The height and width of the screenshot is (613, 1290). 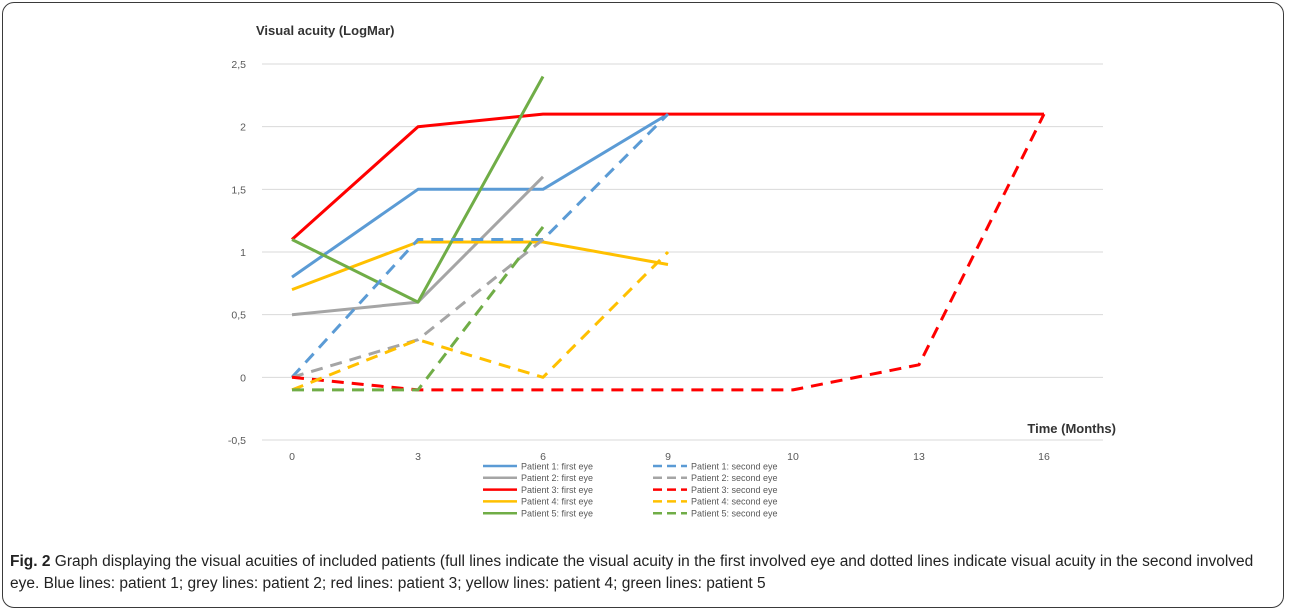 I want to click on y-tick-label: 0, so click(x=243, y=378).